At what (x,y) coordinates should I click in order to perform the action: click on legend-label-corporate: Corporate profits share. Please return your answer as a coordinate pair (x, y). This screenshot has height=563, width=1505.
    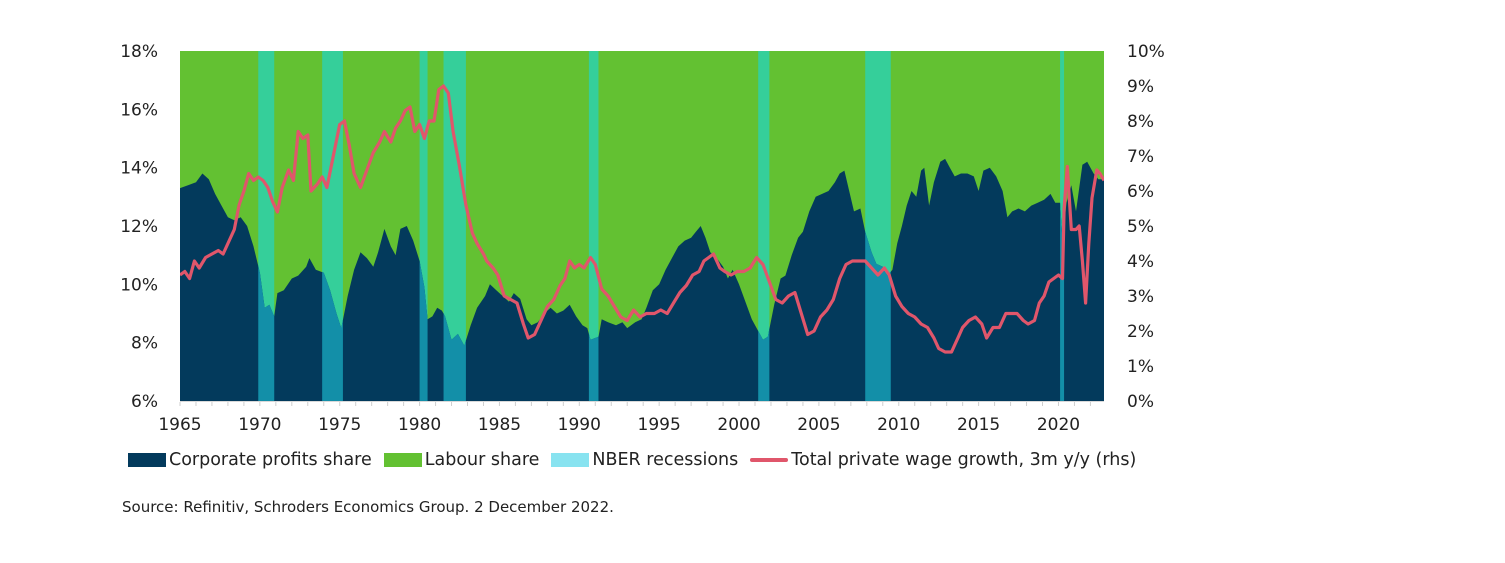
    Looking at the image, I should click on (270, 460).